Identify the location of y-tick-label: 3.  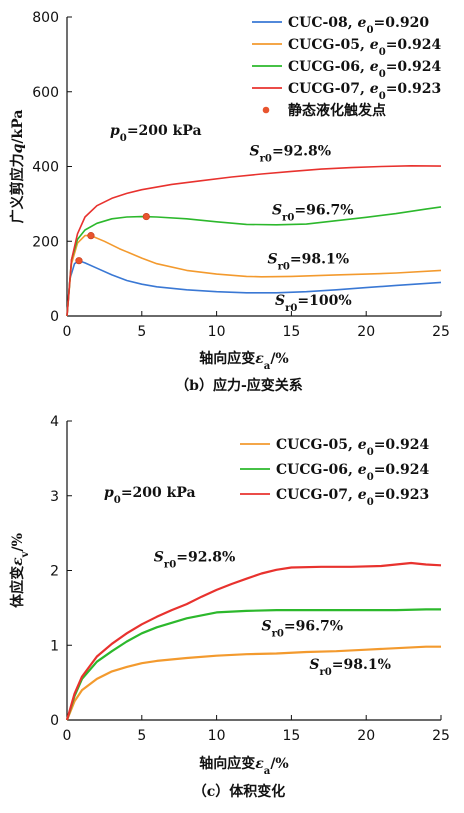
(54, 497).